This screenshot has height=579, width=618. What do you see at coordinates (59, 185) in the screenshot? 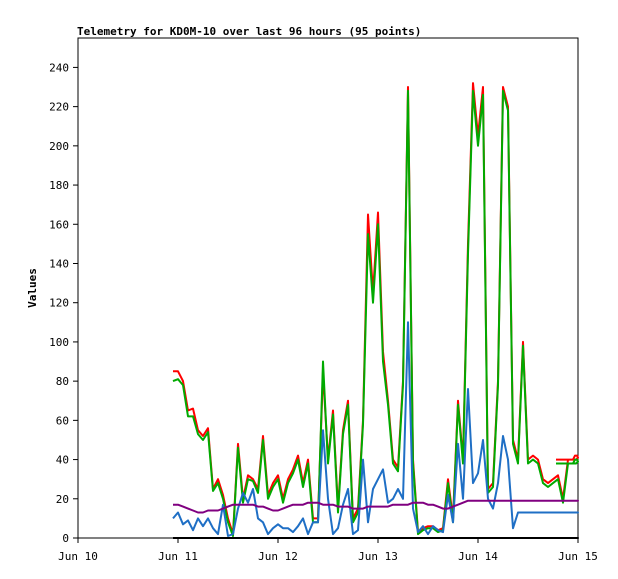
I see `y-tick-label: 180` at bounding box center [59, 185].